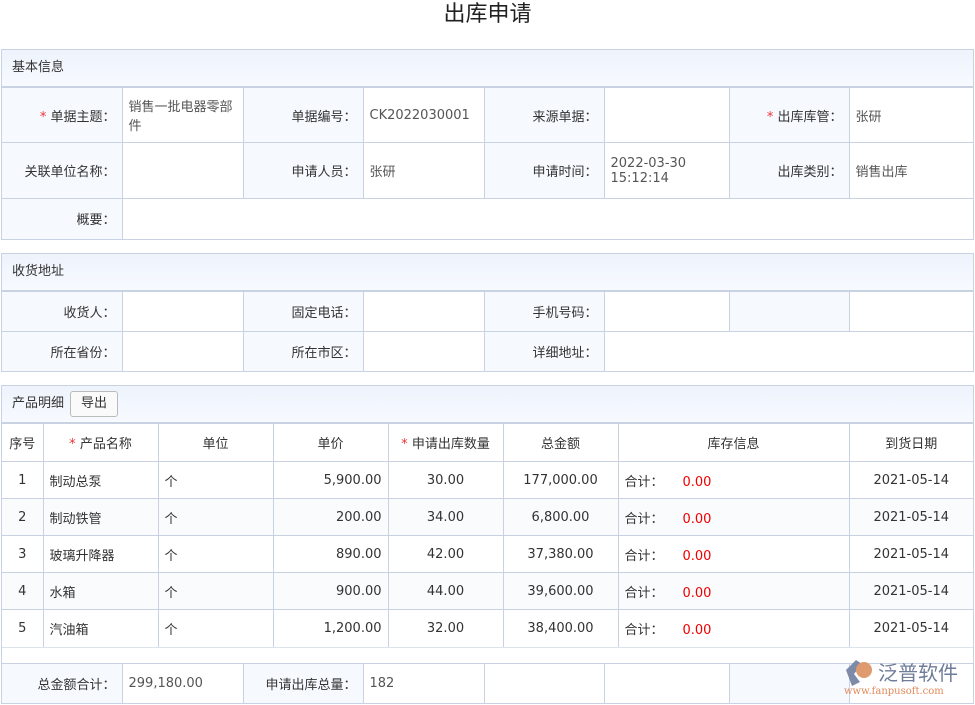 The height and width of the screenshot is (705, 975). Describe the element at coordinates (560, 442) in the screenshot. I see `col-total: 总金额` at that location.